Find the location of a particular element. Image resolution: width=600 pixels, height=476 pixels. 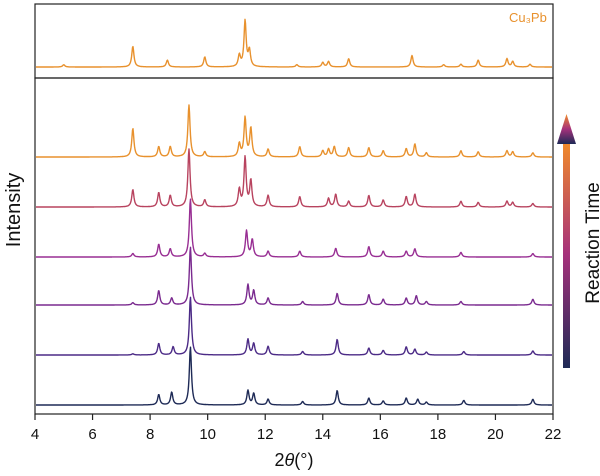

reaction-time-arrow-head is located at coordinates (566, 129).